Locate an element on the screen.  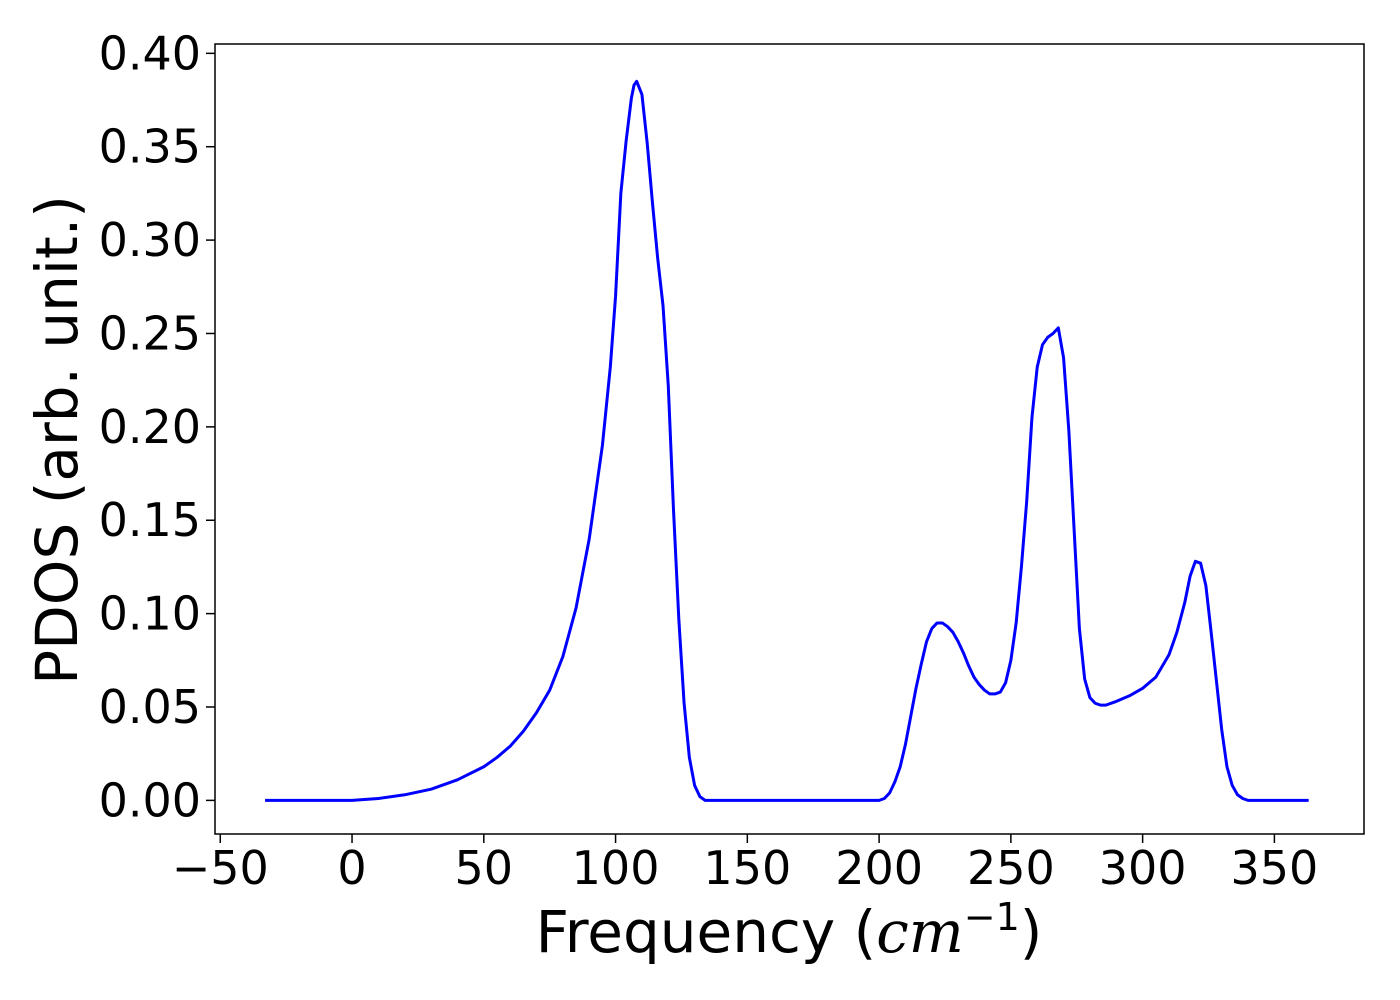
y-tick-label: 0.10 is located at coordinates (150, 614).